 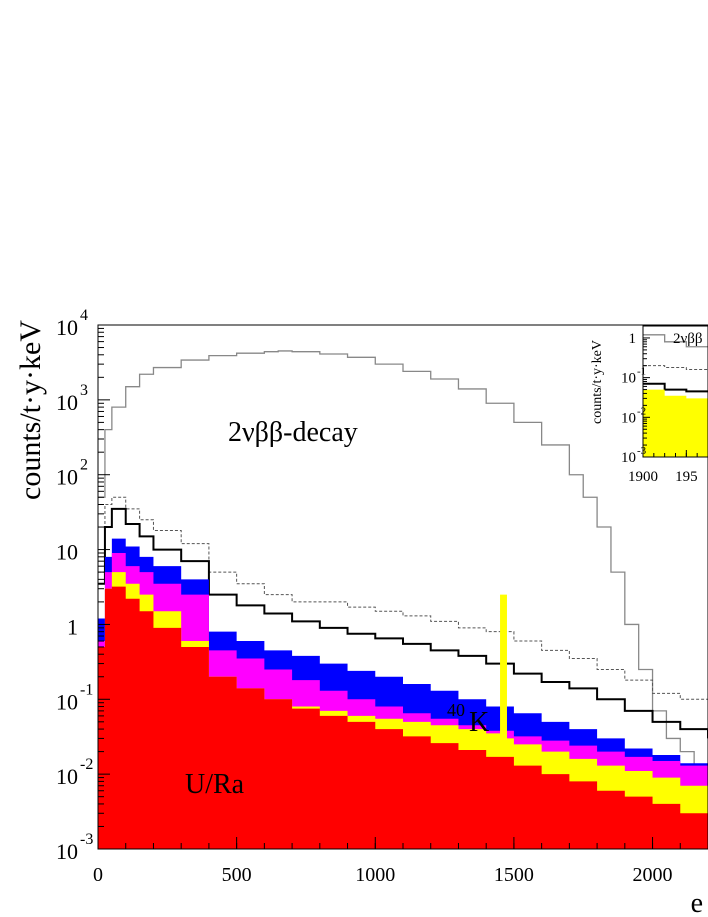 I want to click on annotation-k40-superscript: 40, so click(x=456, y=710).